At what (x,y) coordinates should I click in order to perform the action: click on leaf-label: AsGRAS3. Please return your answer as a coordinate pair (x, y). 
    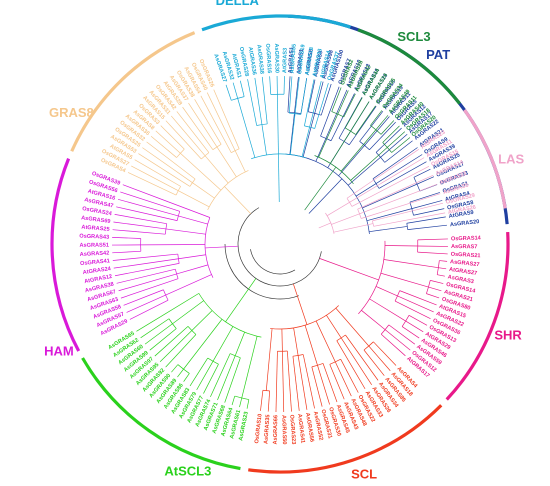
    Looking at the image, I should click on (460, 279).